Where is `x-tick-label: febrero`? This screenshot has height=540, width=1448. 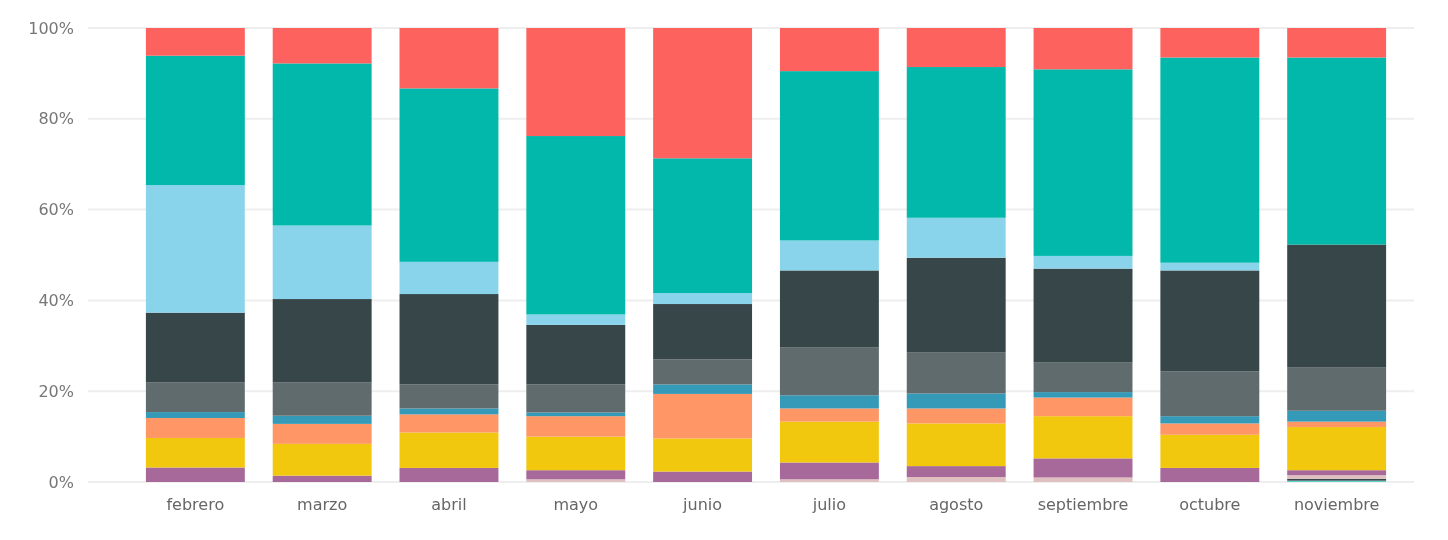
x-tick-label: febrero is located at coordinates (195, 504).